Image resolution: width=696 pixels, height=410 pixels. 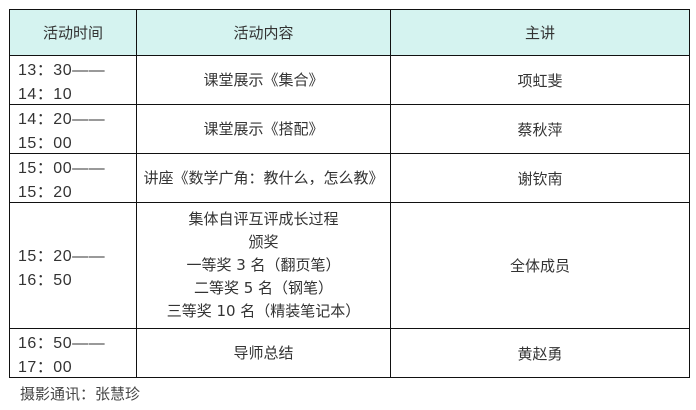 I want to click on table-row: 13：30——14：10 课堂展示《集合》 项虹斐, so click(x=349, y=80).